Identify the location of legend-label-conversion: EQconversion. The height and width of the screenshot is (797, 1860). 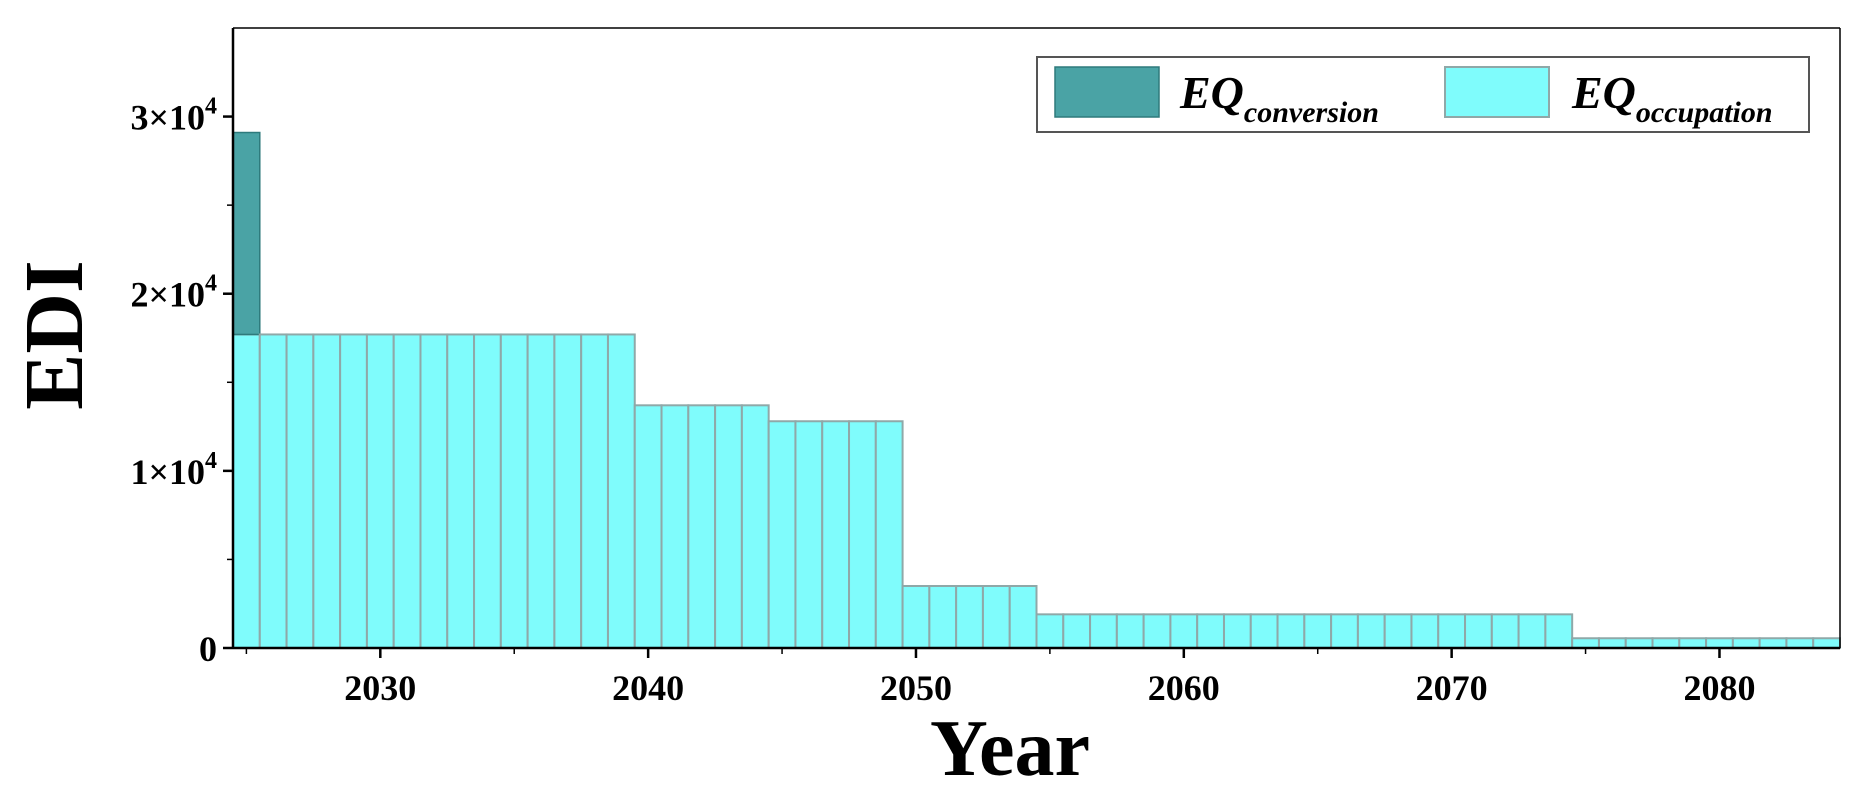
(1279, 98).